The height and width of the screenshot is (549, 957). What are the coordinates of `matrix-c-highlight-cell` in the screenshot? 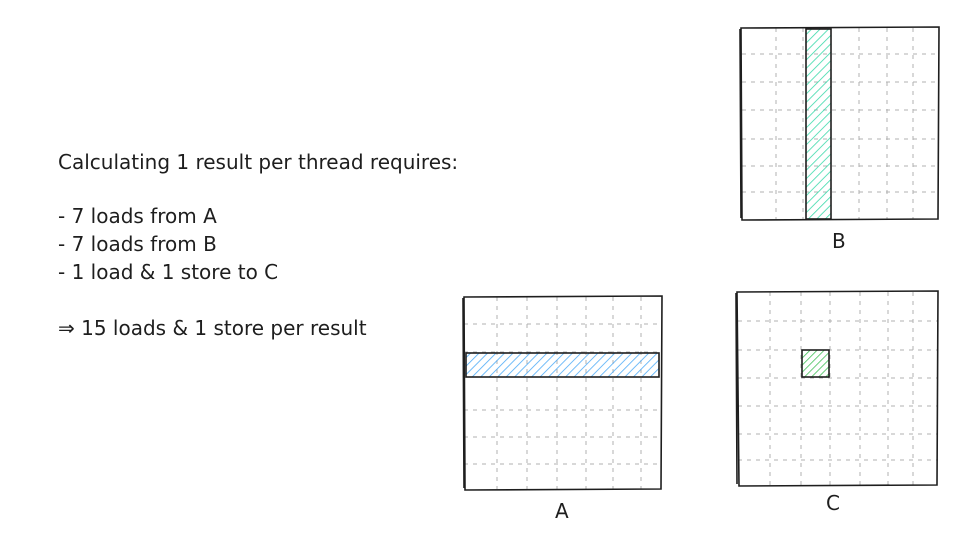 It's located at (815, 363).